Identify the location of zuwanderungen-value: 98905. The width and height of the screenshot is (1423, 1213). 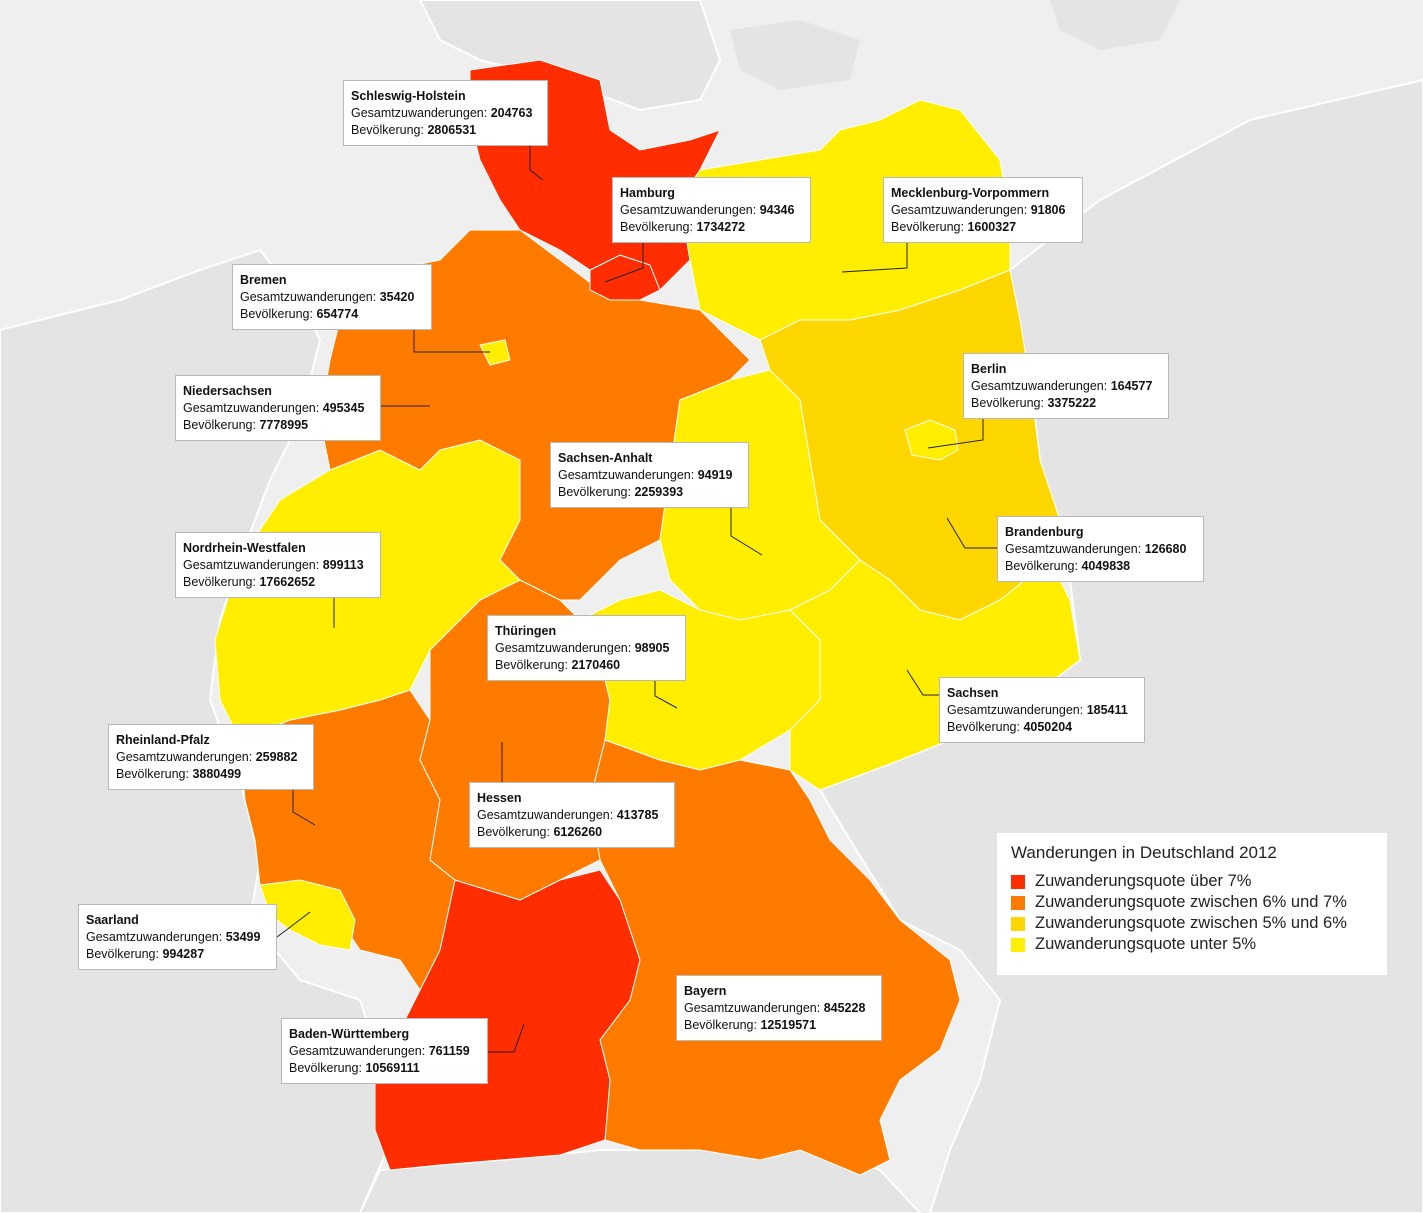
(652, 648).